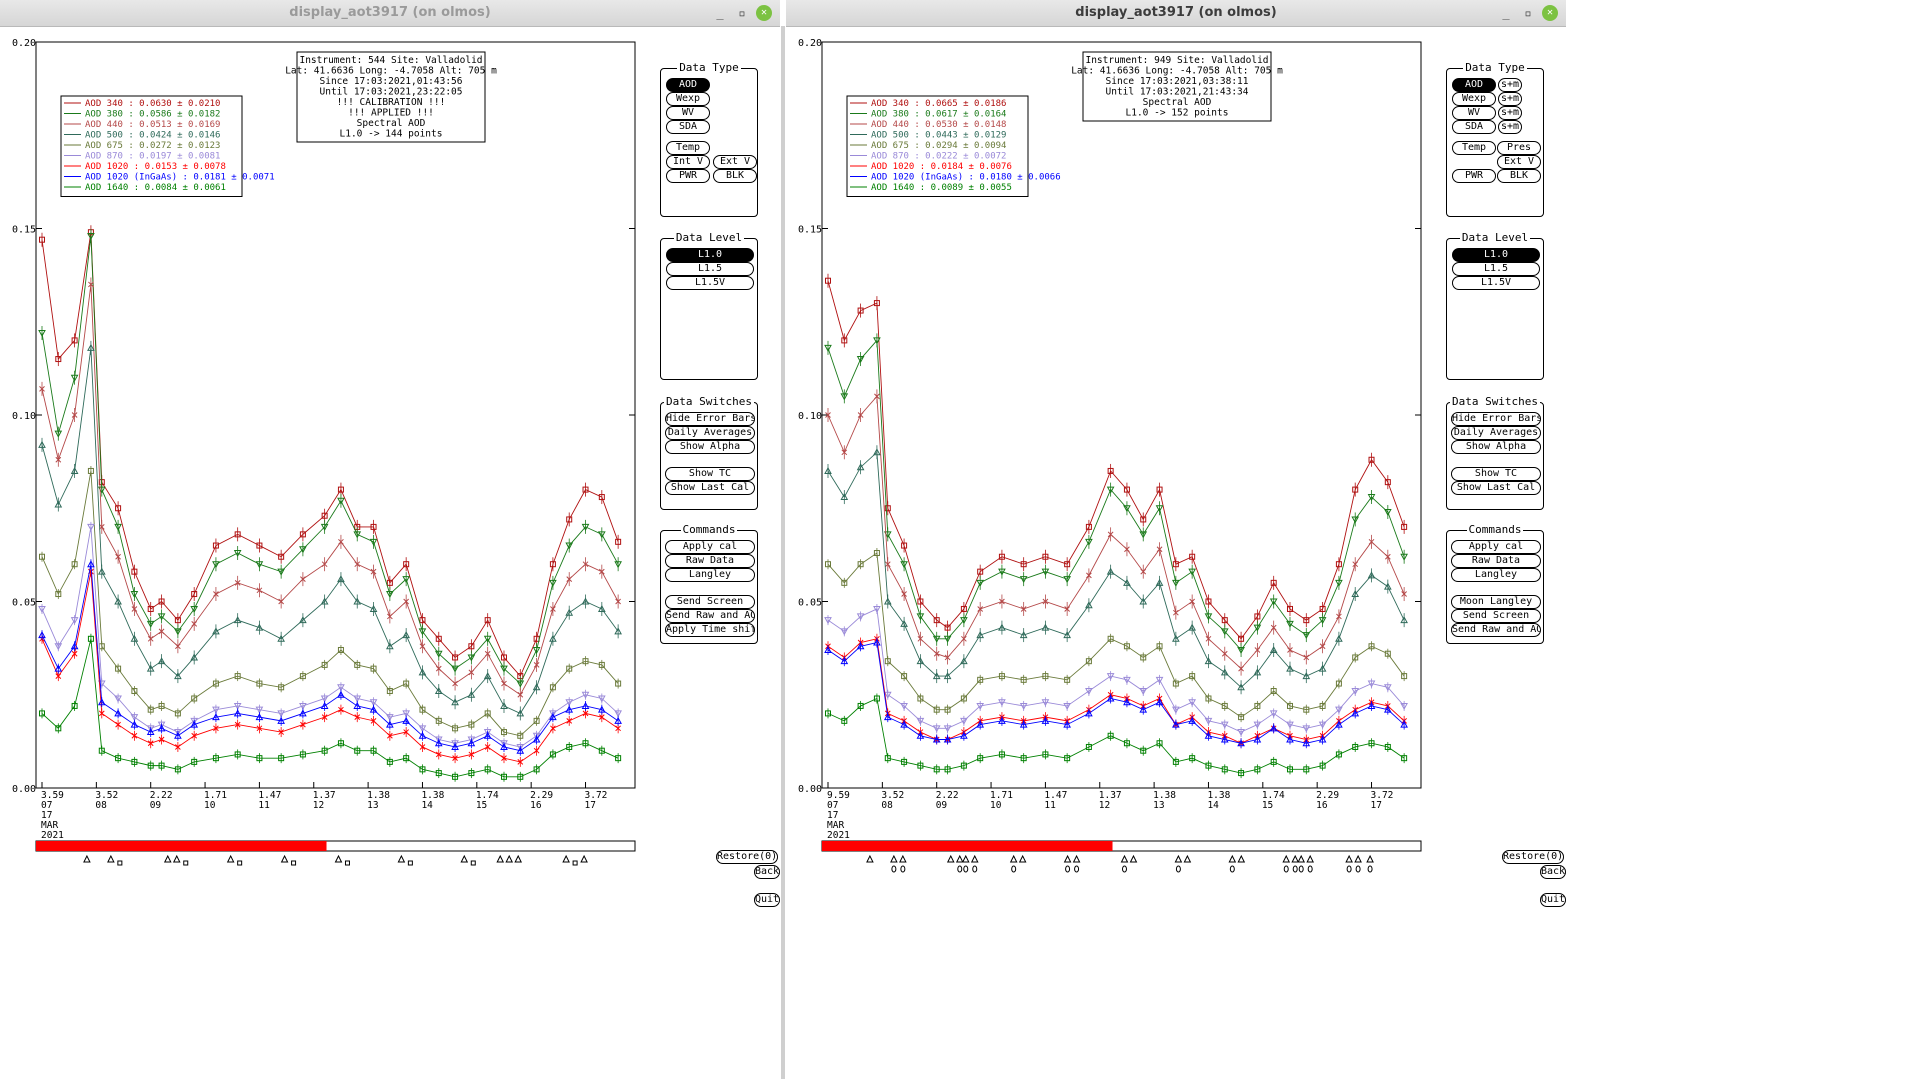 The width and height of the screenshot is (1916, 1079). What do you see at coordinates (1176, 13) in the screenshot?
I see `window-title-right: display_aot3917 (on olmos)` at bounding box center [1176, 13].